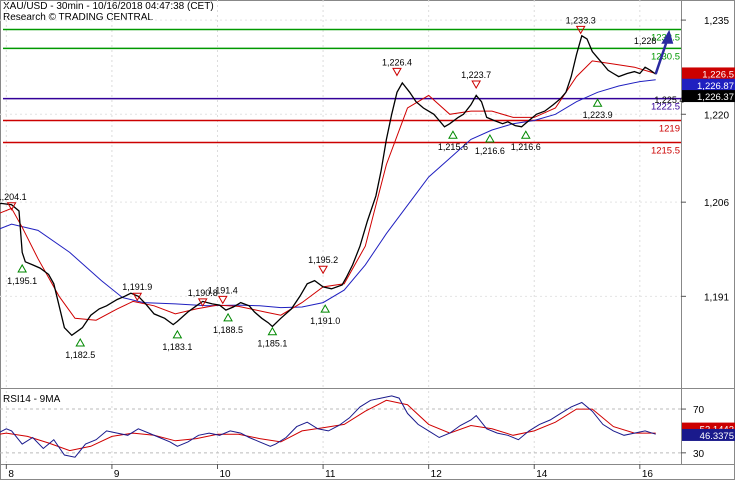 Image resolution: width=735 pixels, height=480 pixels. What do you see at coordinates (598, 115) in the screenshot?
I see `swing-low-label: 1,223.9` at bounding box center [598, 115].